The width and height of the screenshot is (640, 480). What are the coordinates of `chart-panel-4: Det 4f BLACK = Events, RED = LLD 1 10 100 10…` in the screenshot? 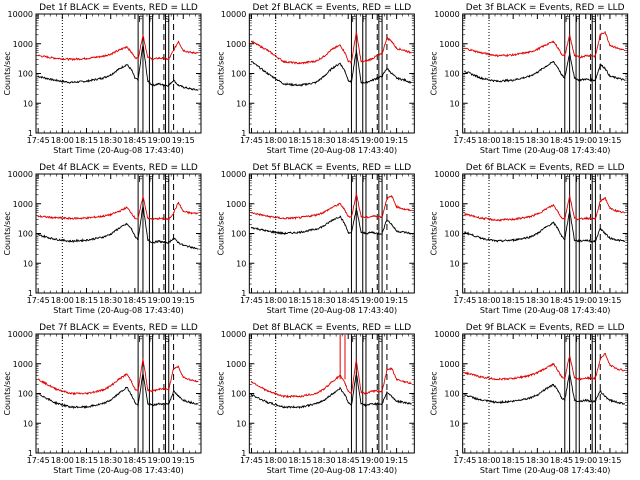 It's located at (102, 239).